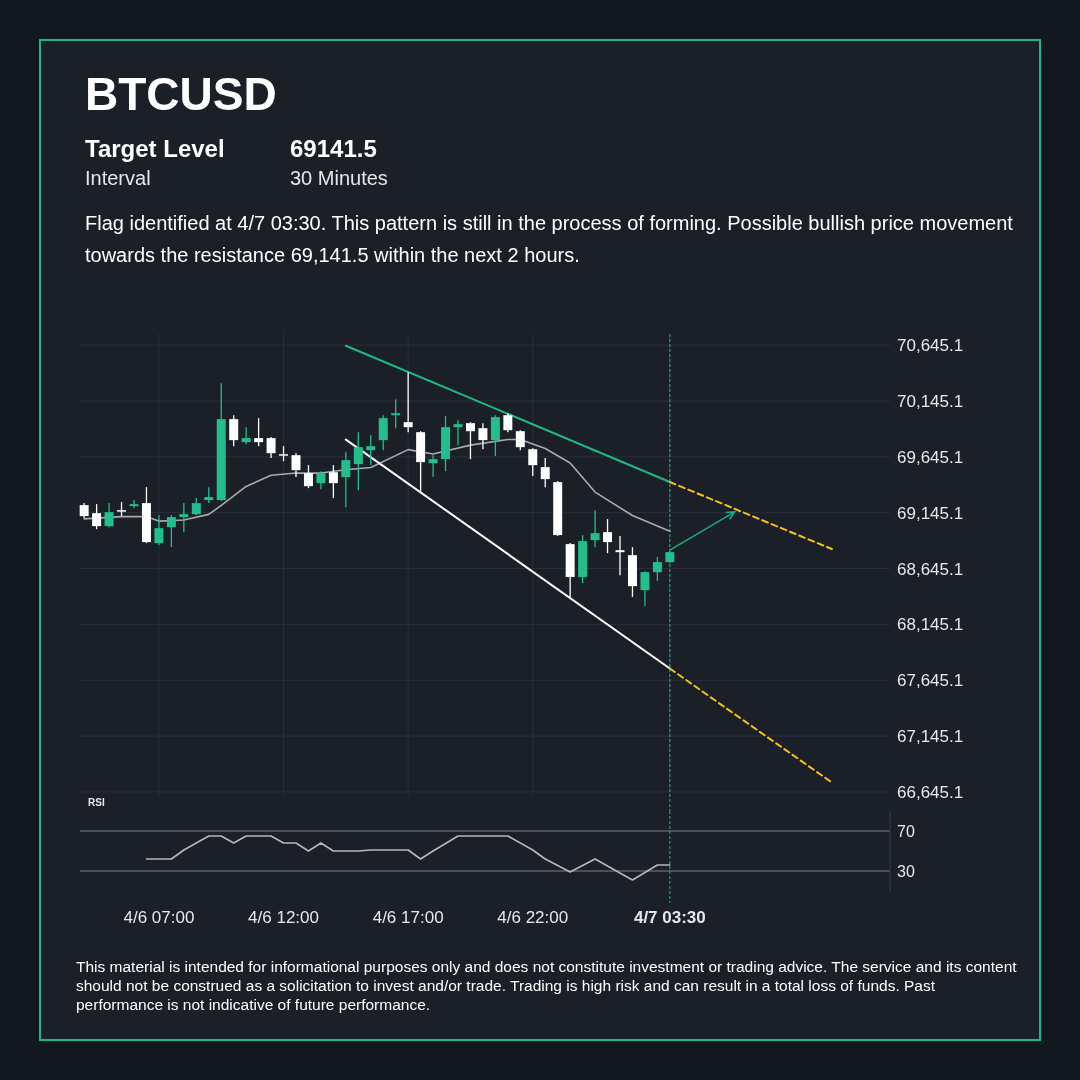  What do you see at coordinates (930, 401) in the screenshot?
I see `y-tick-label: 70,145.1` at bounding box center [930, 401].